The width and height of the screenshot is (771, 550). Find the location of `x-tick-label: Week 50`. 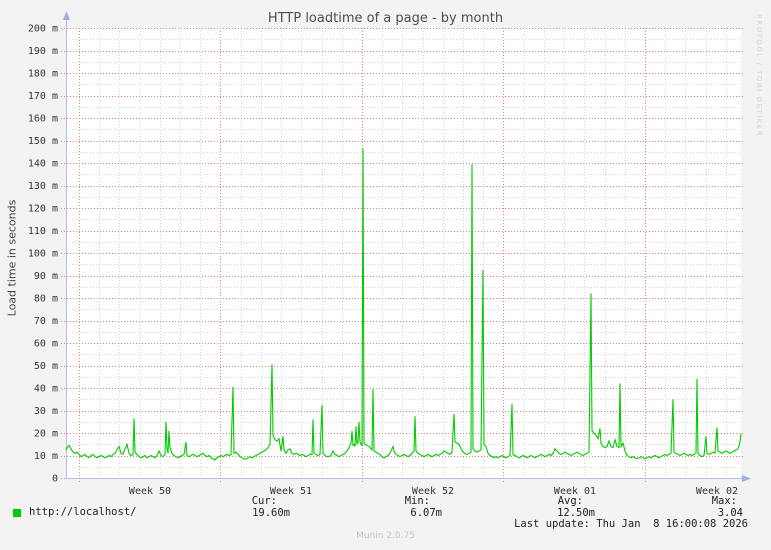

x-tick-label: Week 50 is located at coordinates (150, 491).